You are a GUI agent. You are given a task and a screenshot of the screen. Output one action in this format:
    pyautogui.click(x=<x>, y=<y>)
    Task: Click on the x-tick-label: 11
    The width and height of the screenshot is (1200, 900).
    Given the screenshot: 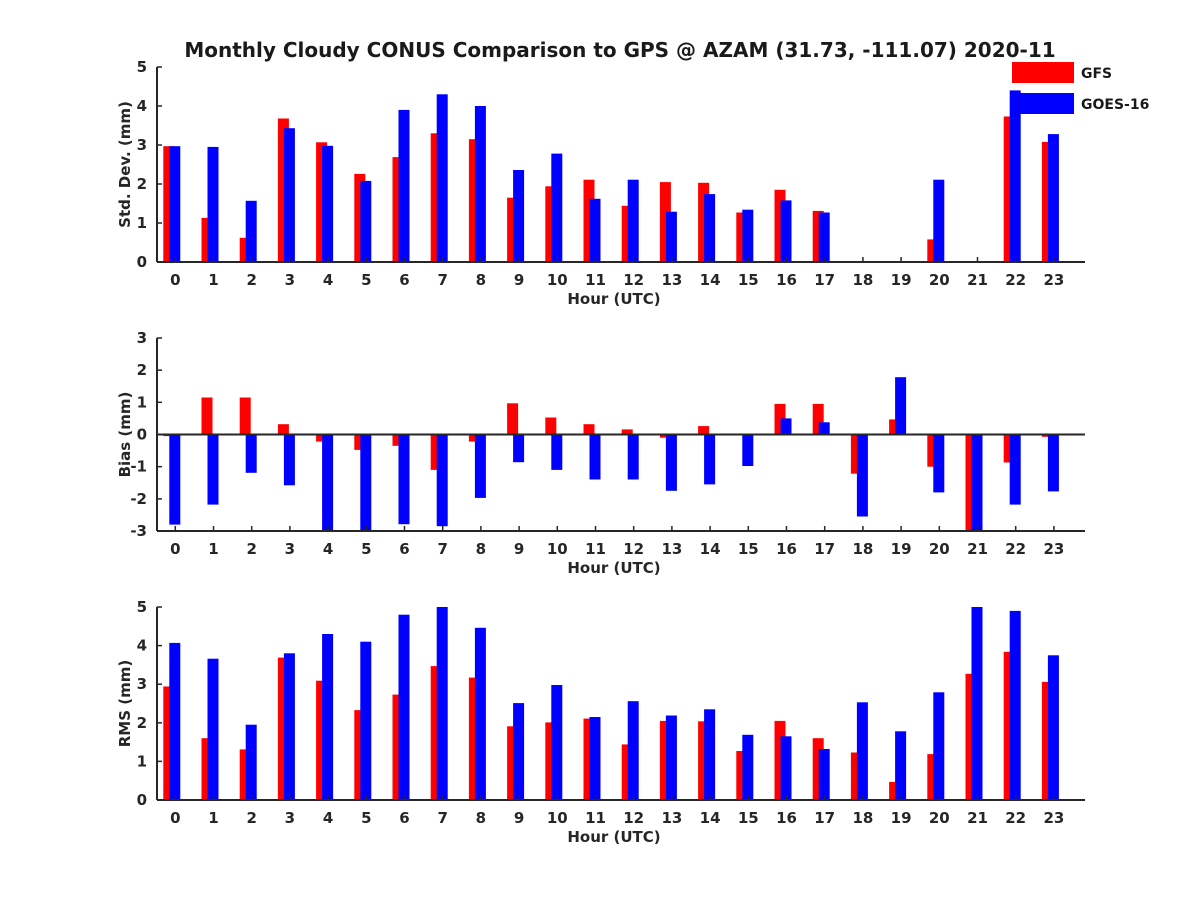 What is the action you would take?
    pyautogui.click(x=595, y=280)
    